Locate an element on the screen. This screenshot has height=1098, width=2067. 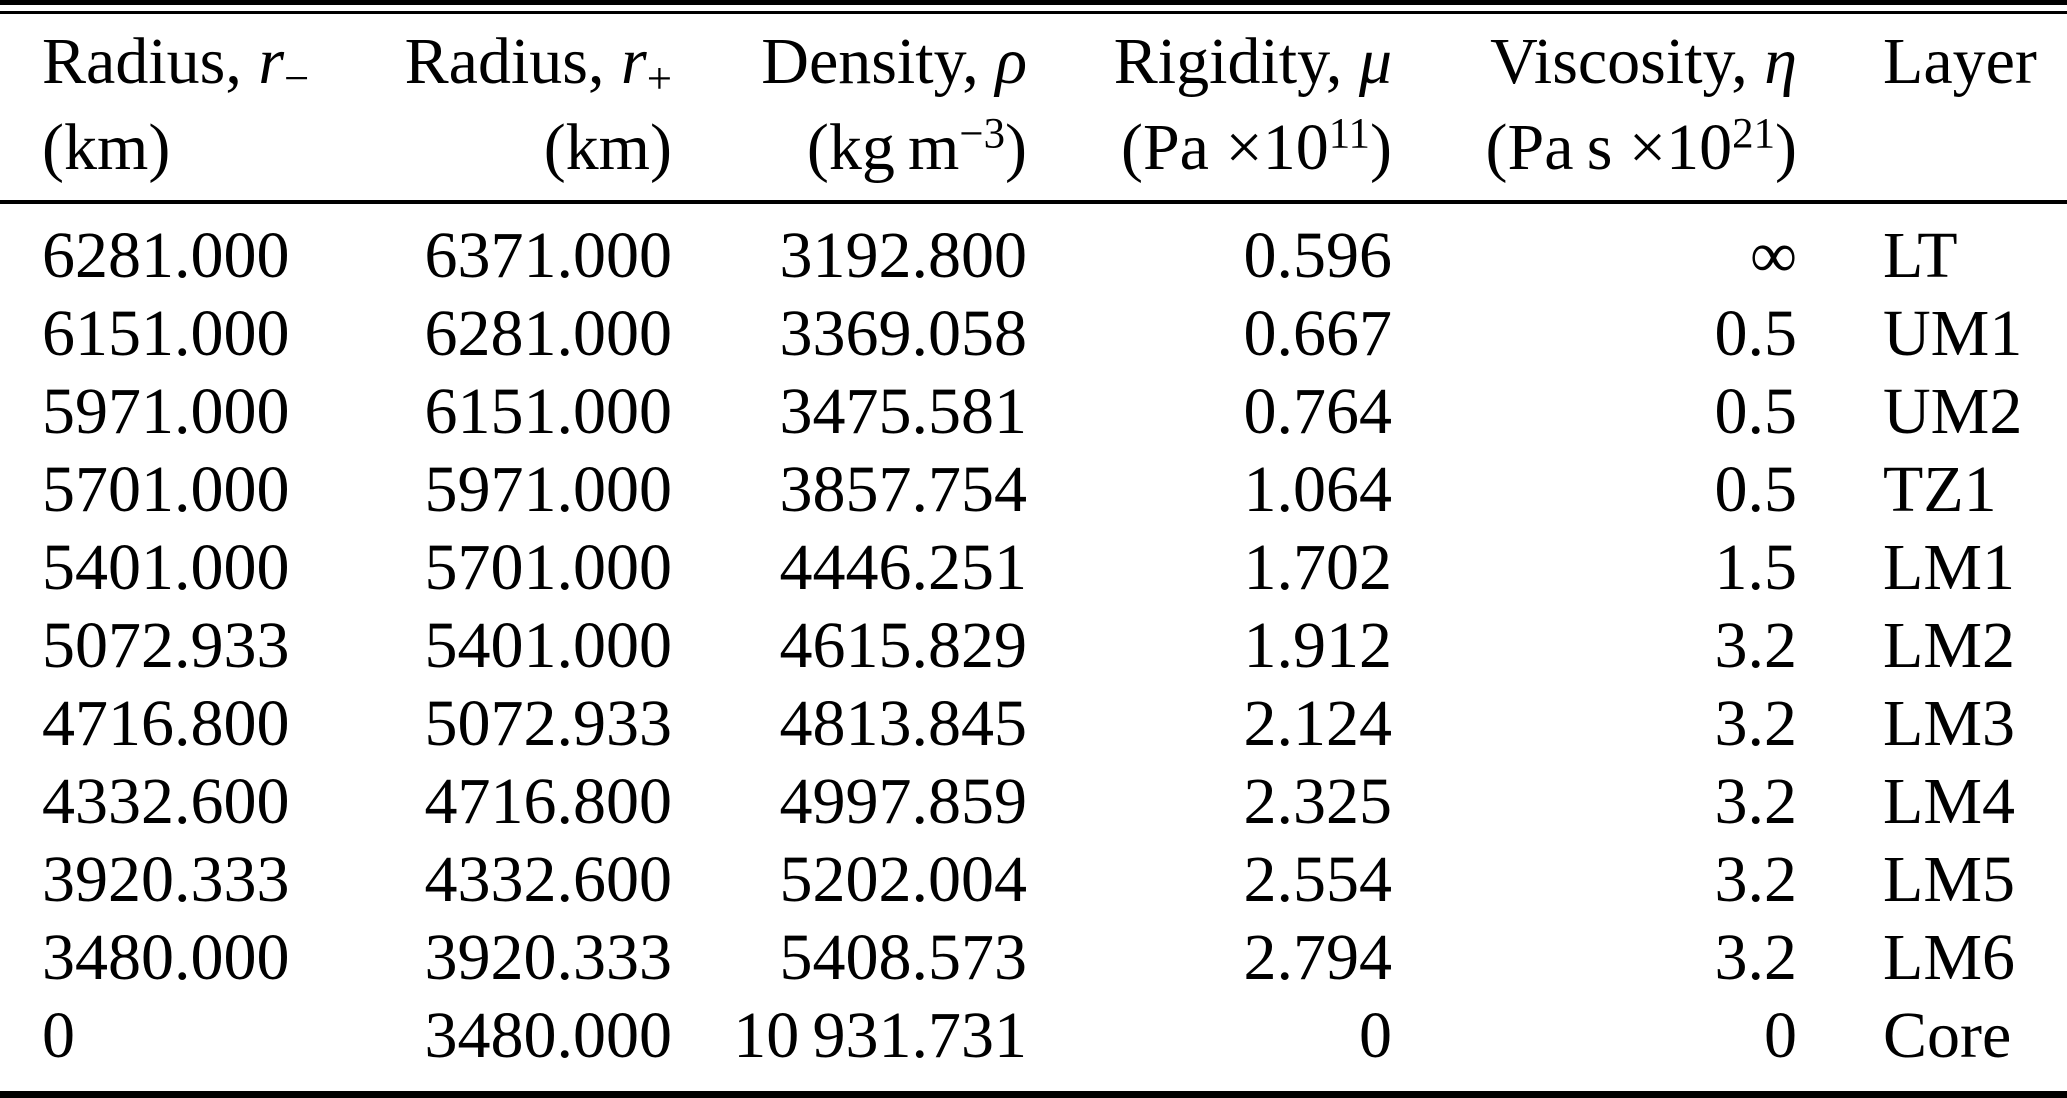
cell-layer: LM5 is located at coordinates (1949, 879).